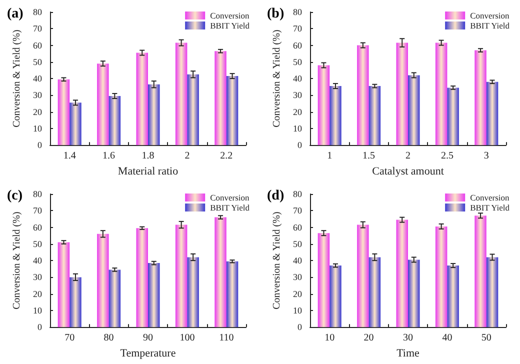 Image resolution: width=520 pixels, height=364 pixels. What do you see at coordinates (148, 172) in the screenshot?
I see `x-axis-title: Material ratio` at bounding box center [148, 172].